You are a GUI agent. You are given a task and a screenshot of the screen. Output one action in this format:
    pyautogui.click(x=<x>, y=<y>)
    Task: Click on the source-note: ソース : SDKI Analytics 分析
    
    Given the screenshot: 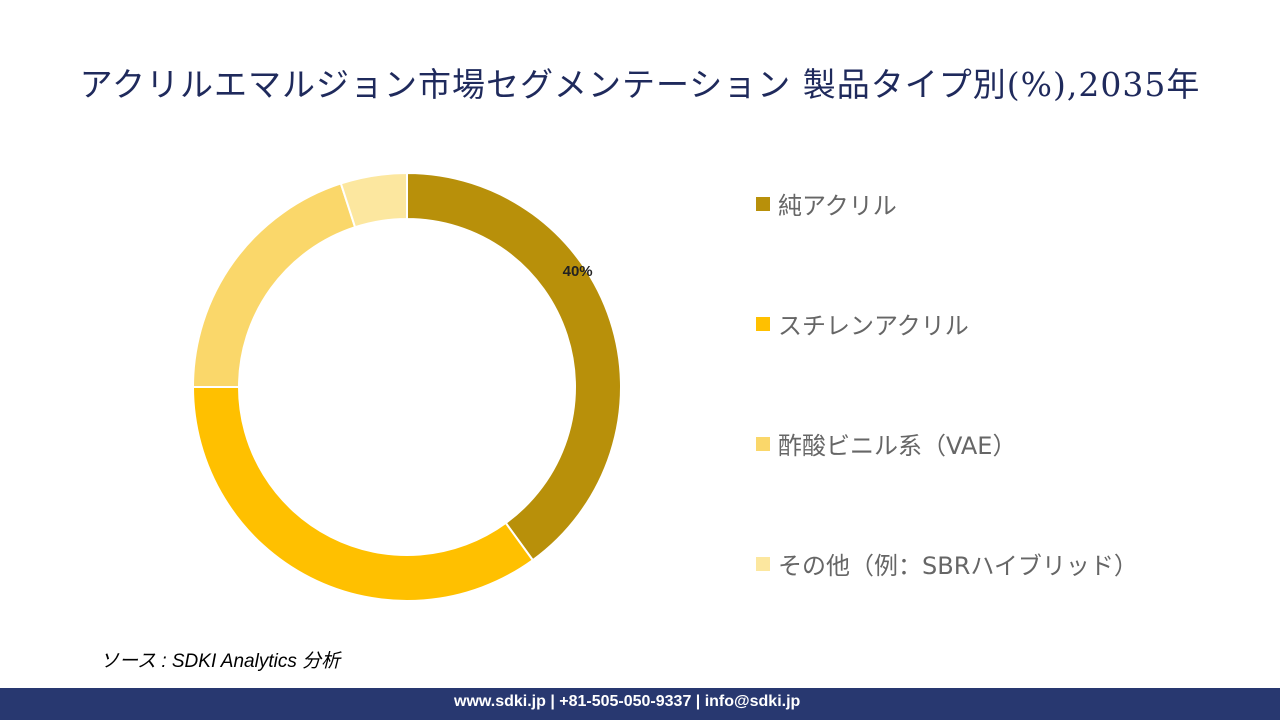 What is the action you would take?
    pyautogui.click(x=220, y=661)
    